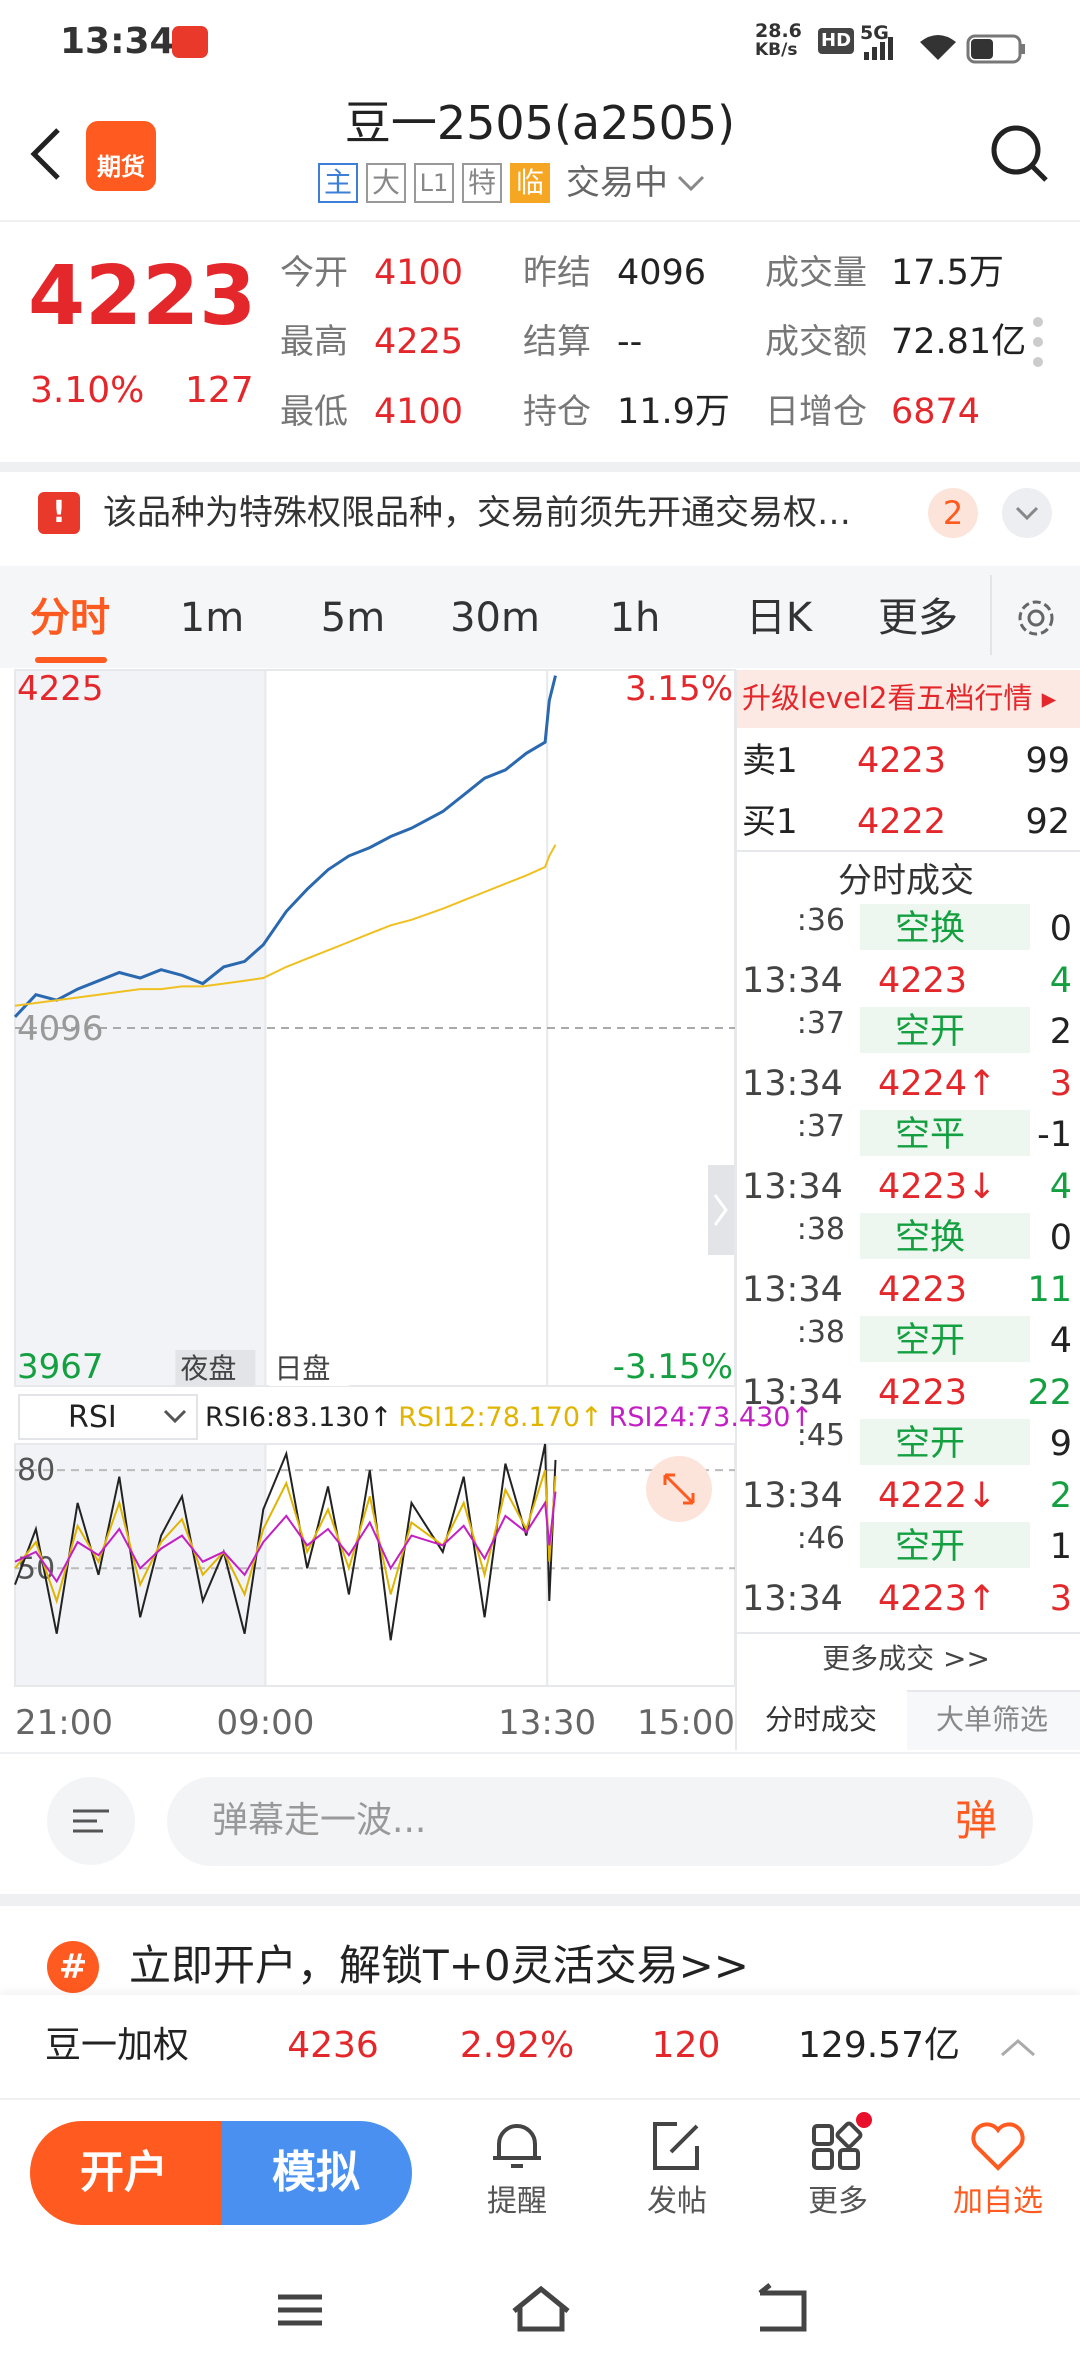  Describe the element at coordinates (285, 1537) in the screenshot. I see `series-line` at that location.